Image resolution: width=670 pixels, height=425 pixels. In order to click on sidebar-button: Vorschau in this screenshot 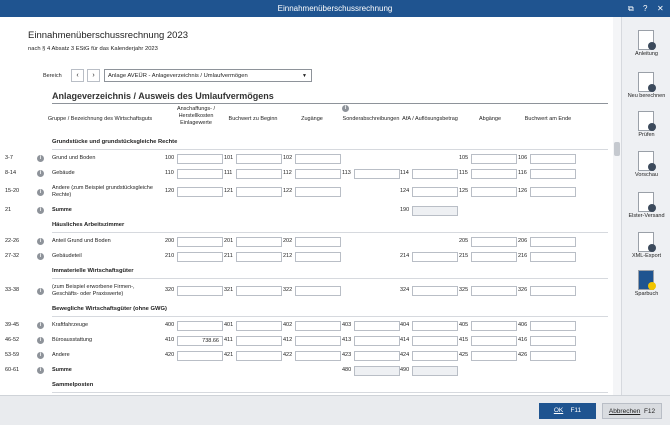, I will do `click(646, 165)`.